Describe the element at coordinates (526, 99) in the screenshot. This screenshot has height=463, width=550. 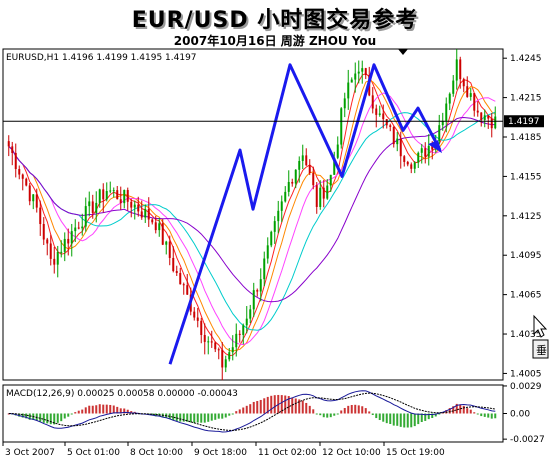
I see `price-tick-label: 1.4215` at that location.